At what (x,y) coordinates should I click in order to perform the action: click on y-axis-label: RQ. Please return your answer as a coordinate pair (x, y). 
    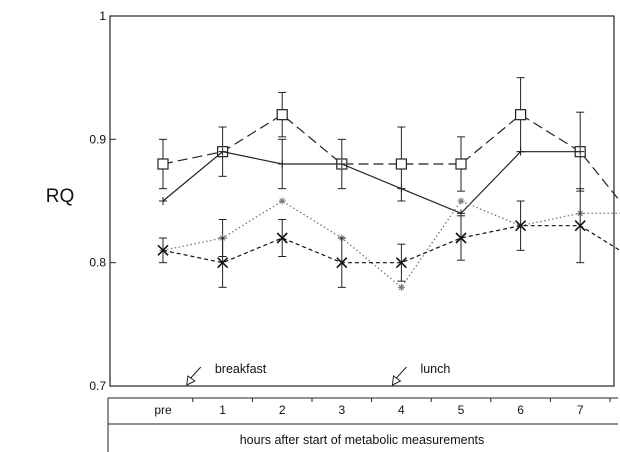
    Looking at the image, I should click on (60, 196).